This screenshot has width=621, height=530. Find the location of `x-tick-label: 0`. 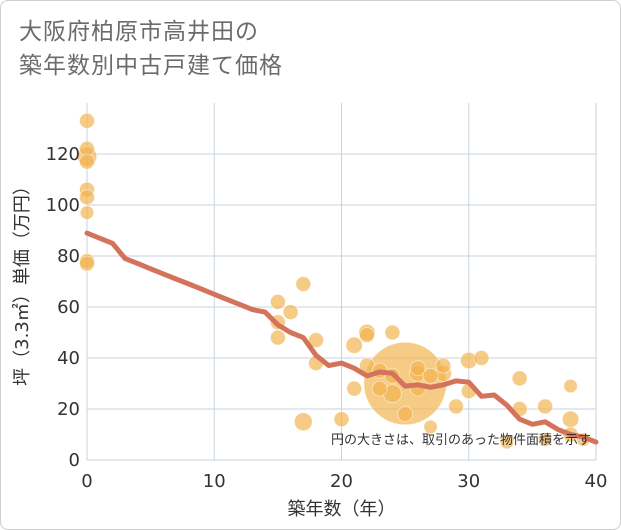

x-tick-label: 0 is located at coordinates (86, 481).